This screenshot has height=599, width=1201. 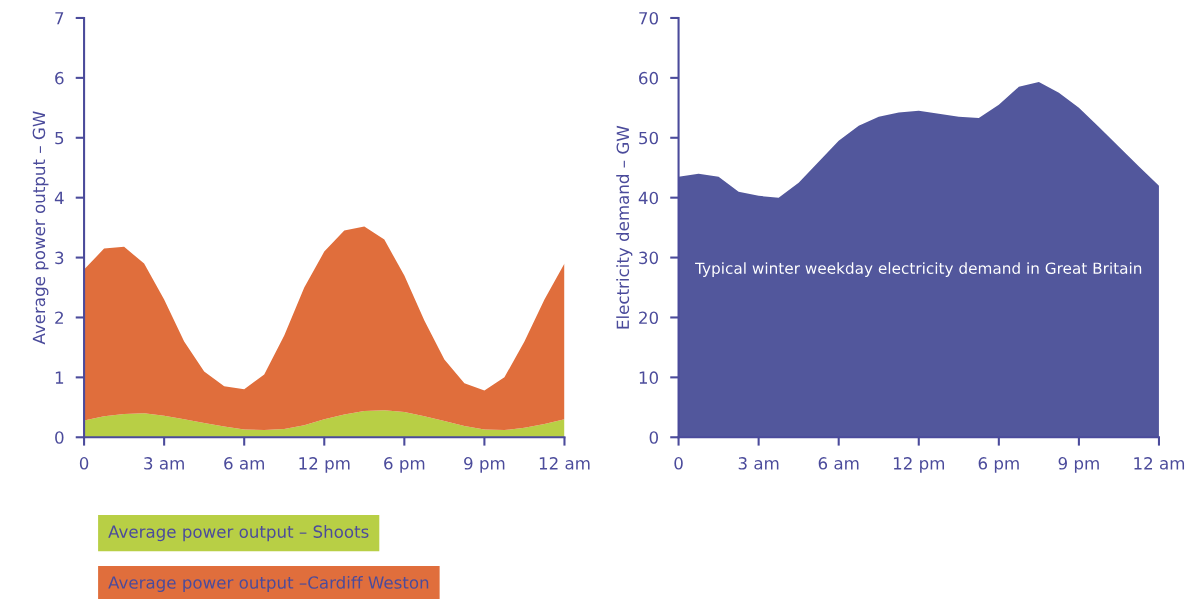 I want to click on y-tick-label: 40, so click(x=648, y=198).